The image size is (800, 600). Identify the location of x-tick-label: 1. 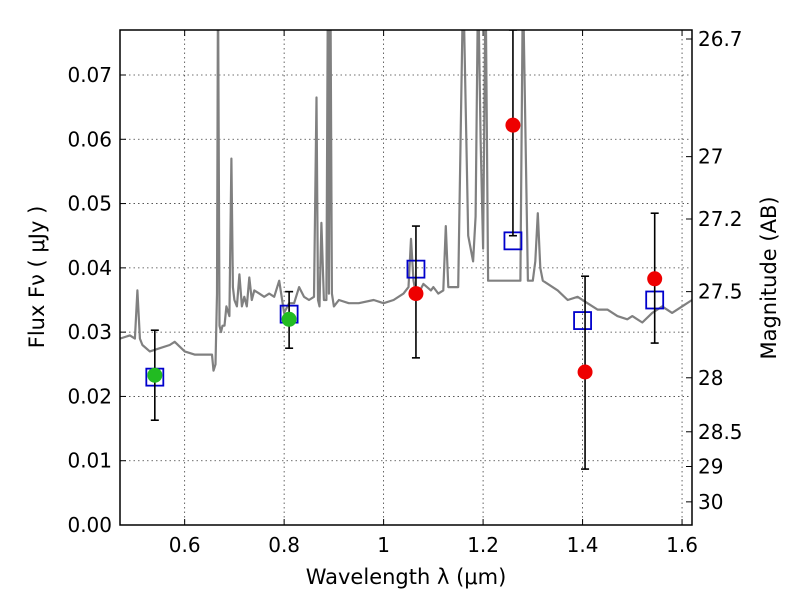
(383, 545).